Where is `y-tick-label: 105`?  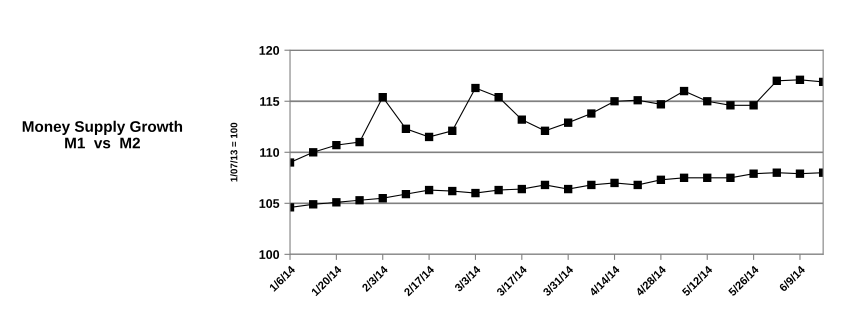
y-tick-label: 105 is located at coordinates (270, 203).